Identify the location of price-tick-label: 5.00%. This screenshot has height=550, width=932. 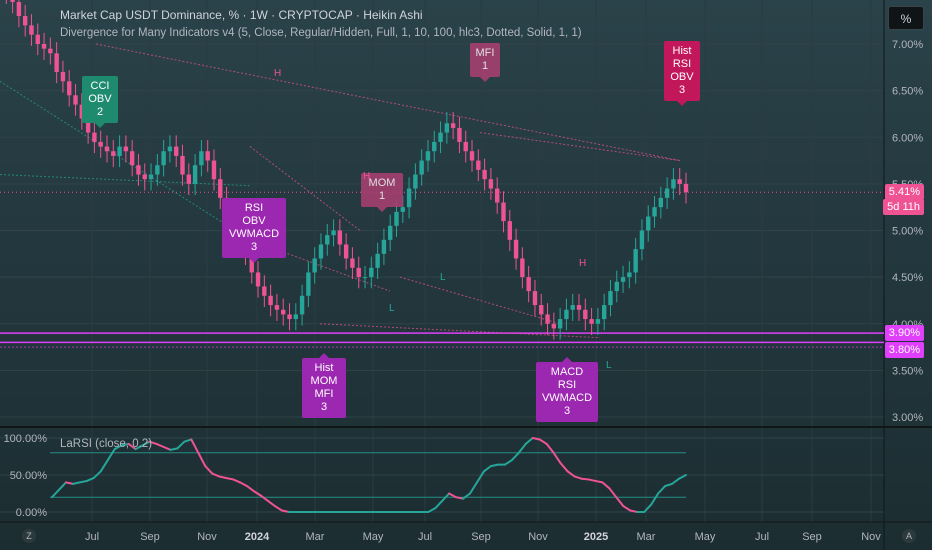
(907, 232).